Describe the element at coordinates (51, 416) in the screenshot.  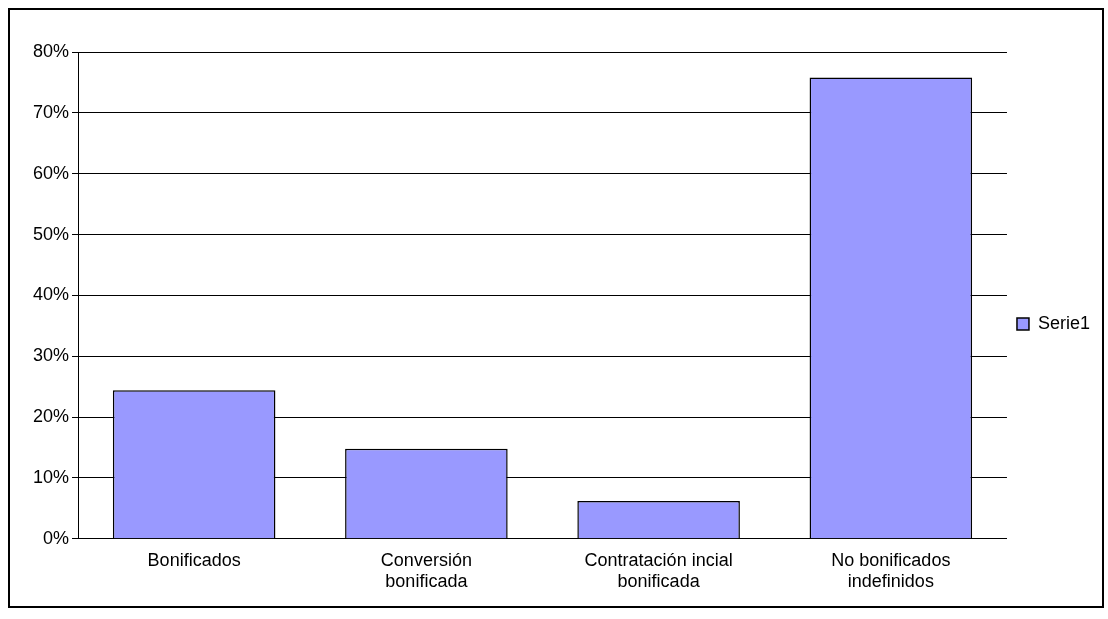
I see `y-tick-label: 20%` at that location.